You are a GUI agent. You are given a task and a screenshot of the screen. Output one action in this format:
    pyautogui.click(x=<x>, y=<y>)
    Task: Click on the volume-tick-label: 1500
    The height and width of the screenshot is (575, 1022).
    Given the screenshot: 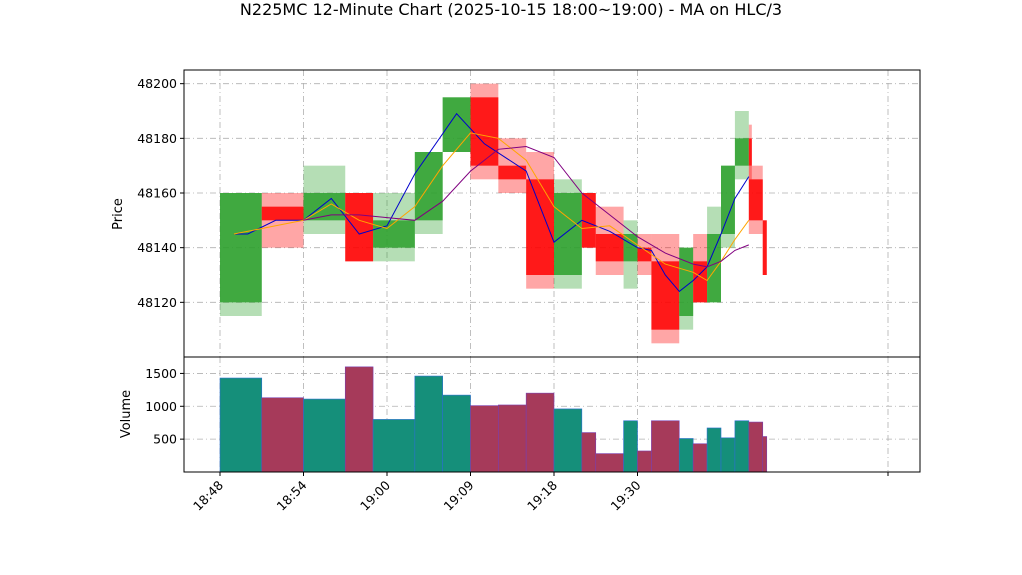 What is the action you would take?
    pyautogui.click(x=161, y=373)
    